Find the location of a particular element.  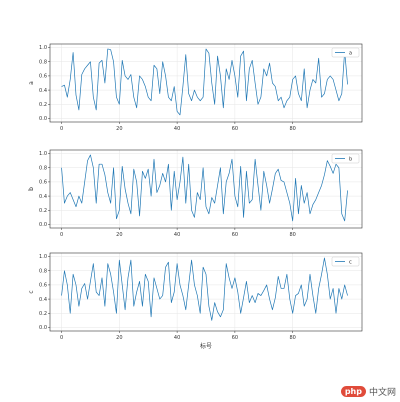

series-line-c is located at coordinates (204, 289).